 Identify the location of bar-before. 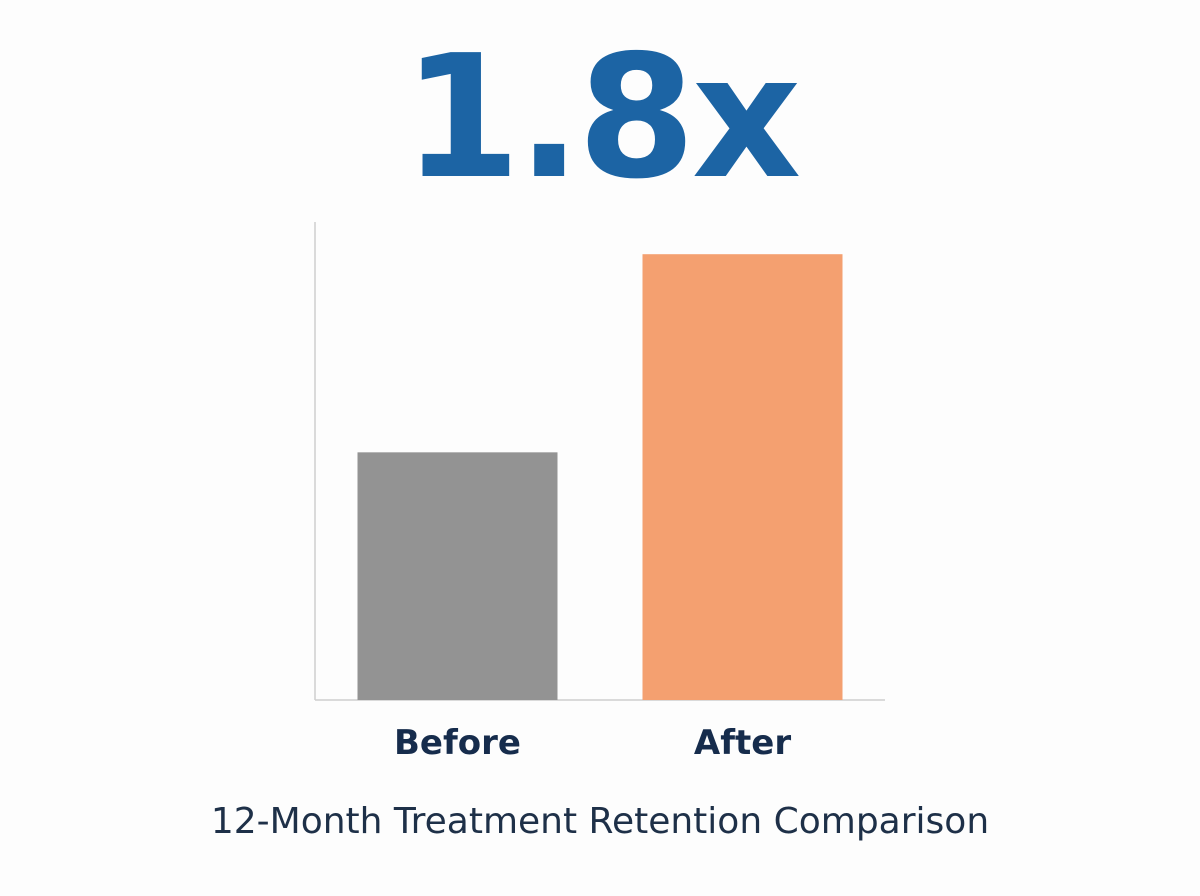
(457, 576).